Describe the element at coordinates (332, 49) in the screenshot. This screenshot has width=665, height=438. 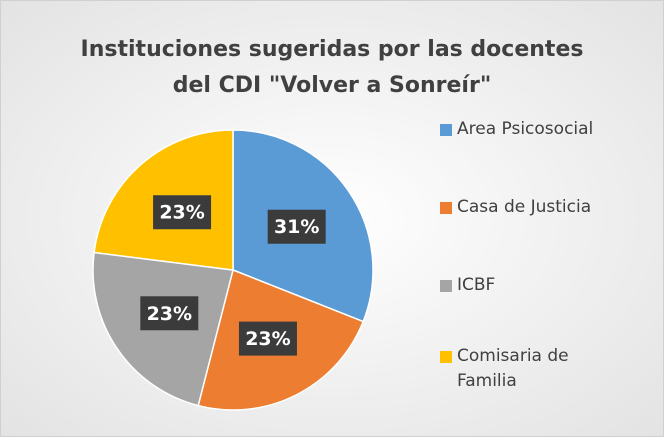
I see `chart-title: Instituciones sugeridas por las docentes` at that location.